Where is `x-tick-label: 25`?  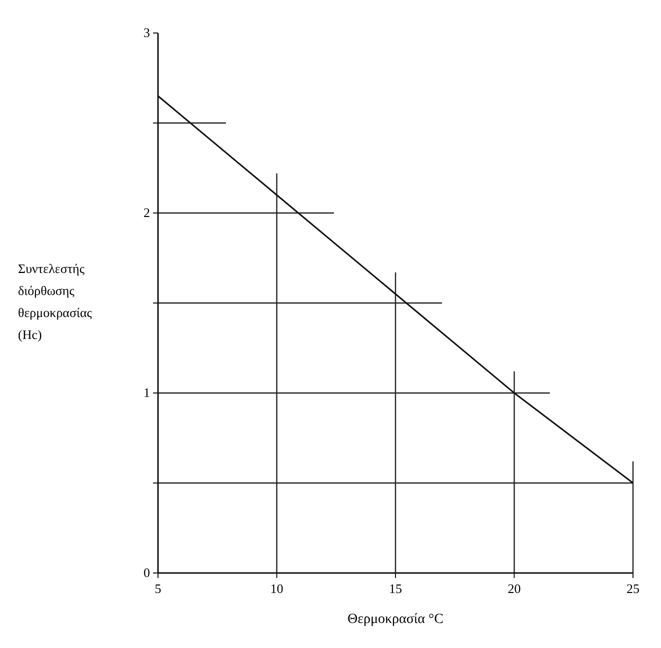 x-tick-label: 25 is located at coordinates (633, 588).